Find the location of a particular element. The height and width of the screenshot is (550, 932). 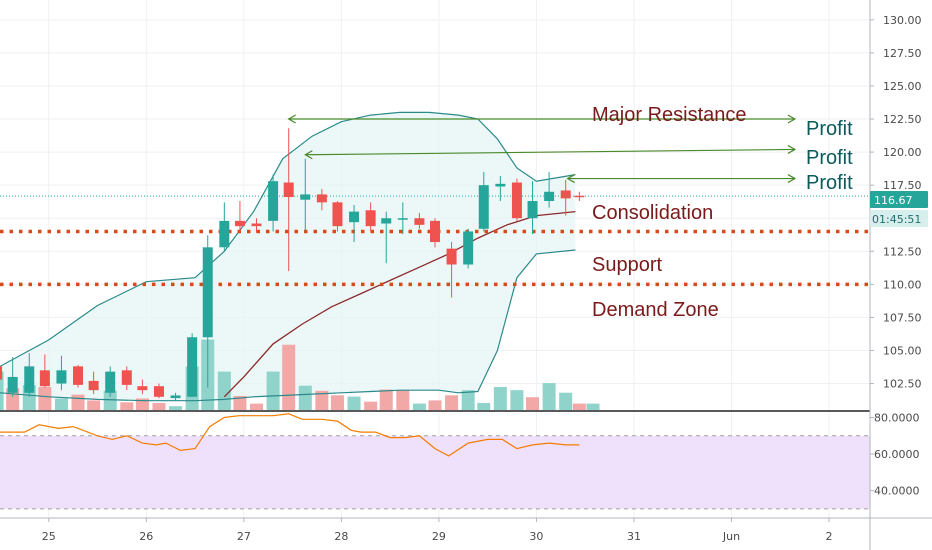

price-tick-label: 125.00 is located at coordinates (902, 86).